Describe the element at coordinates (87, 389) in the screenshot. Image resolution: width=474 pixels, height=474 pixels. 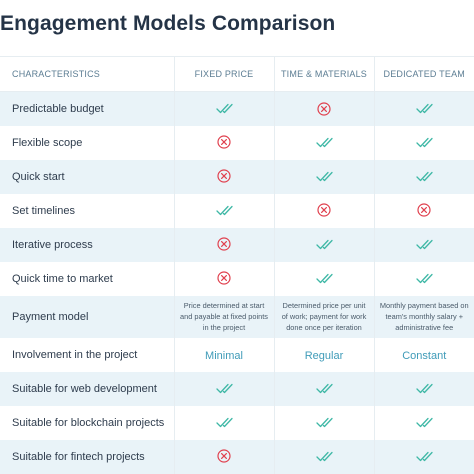
I see `row-label: Suitable for web development` at that location.